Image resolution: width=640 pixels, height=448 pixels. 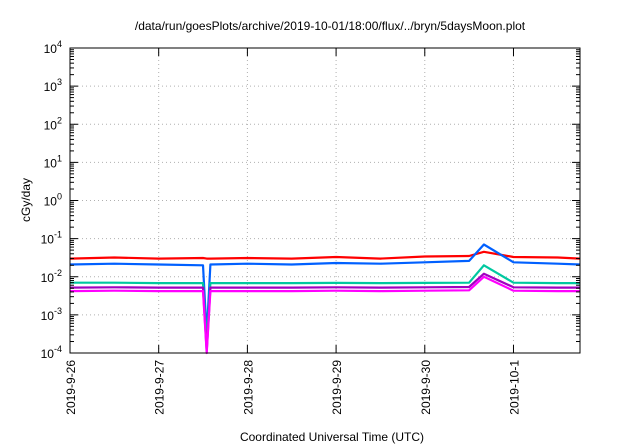 I want to click on x-tick-label: 2019-9-27, so click(x=160, y=387).